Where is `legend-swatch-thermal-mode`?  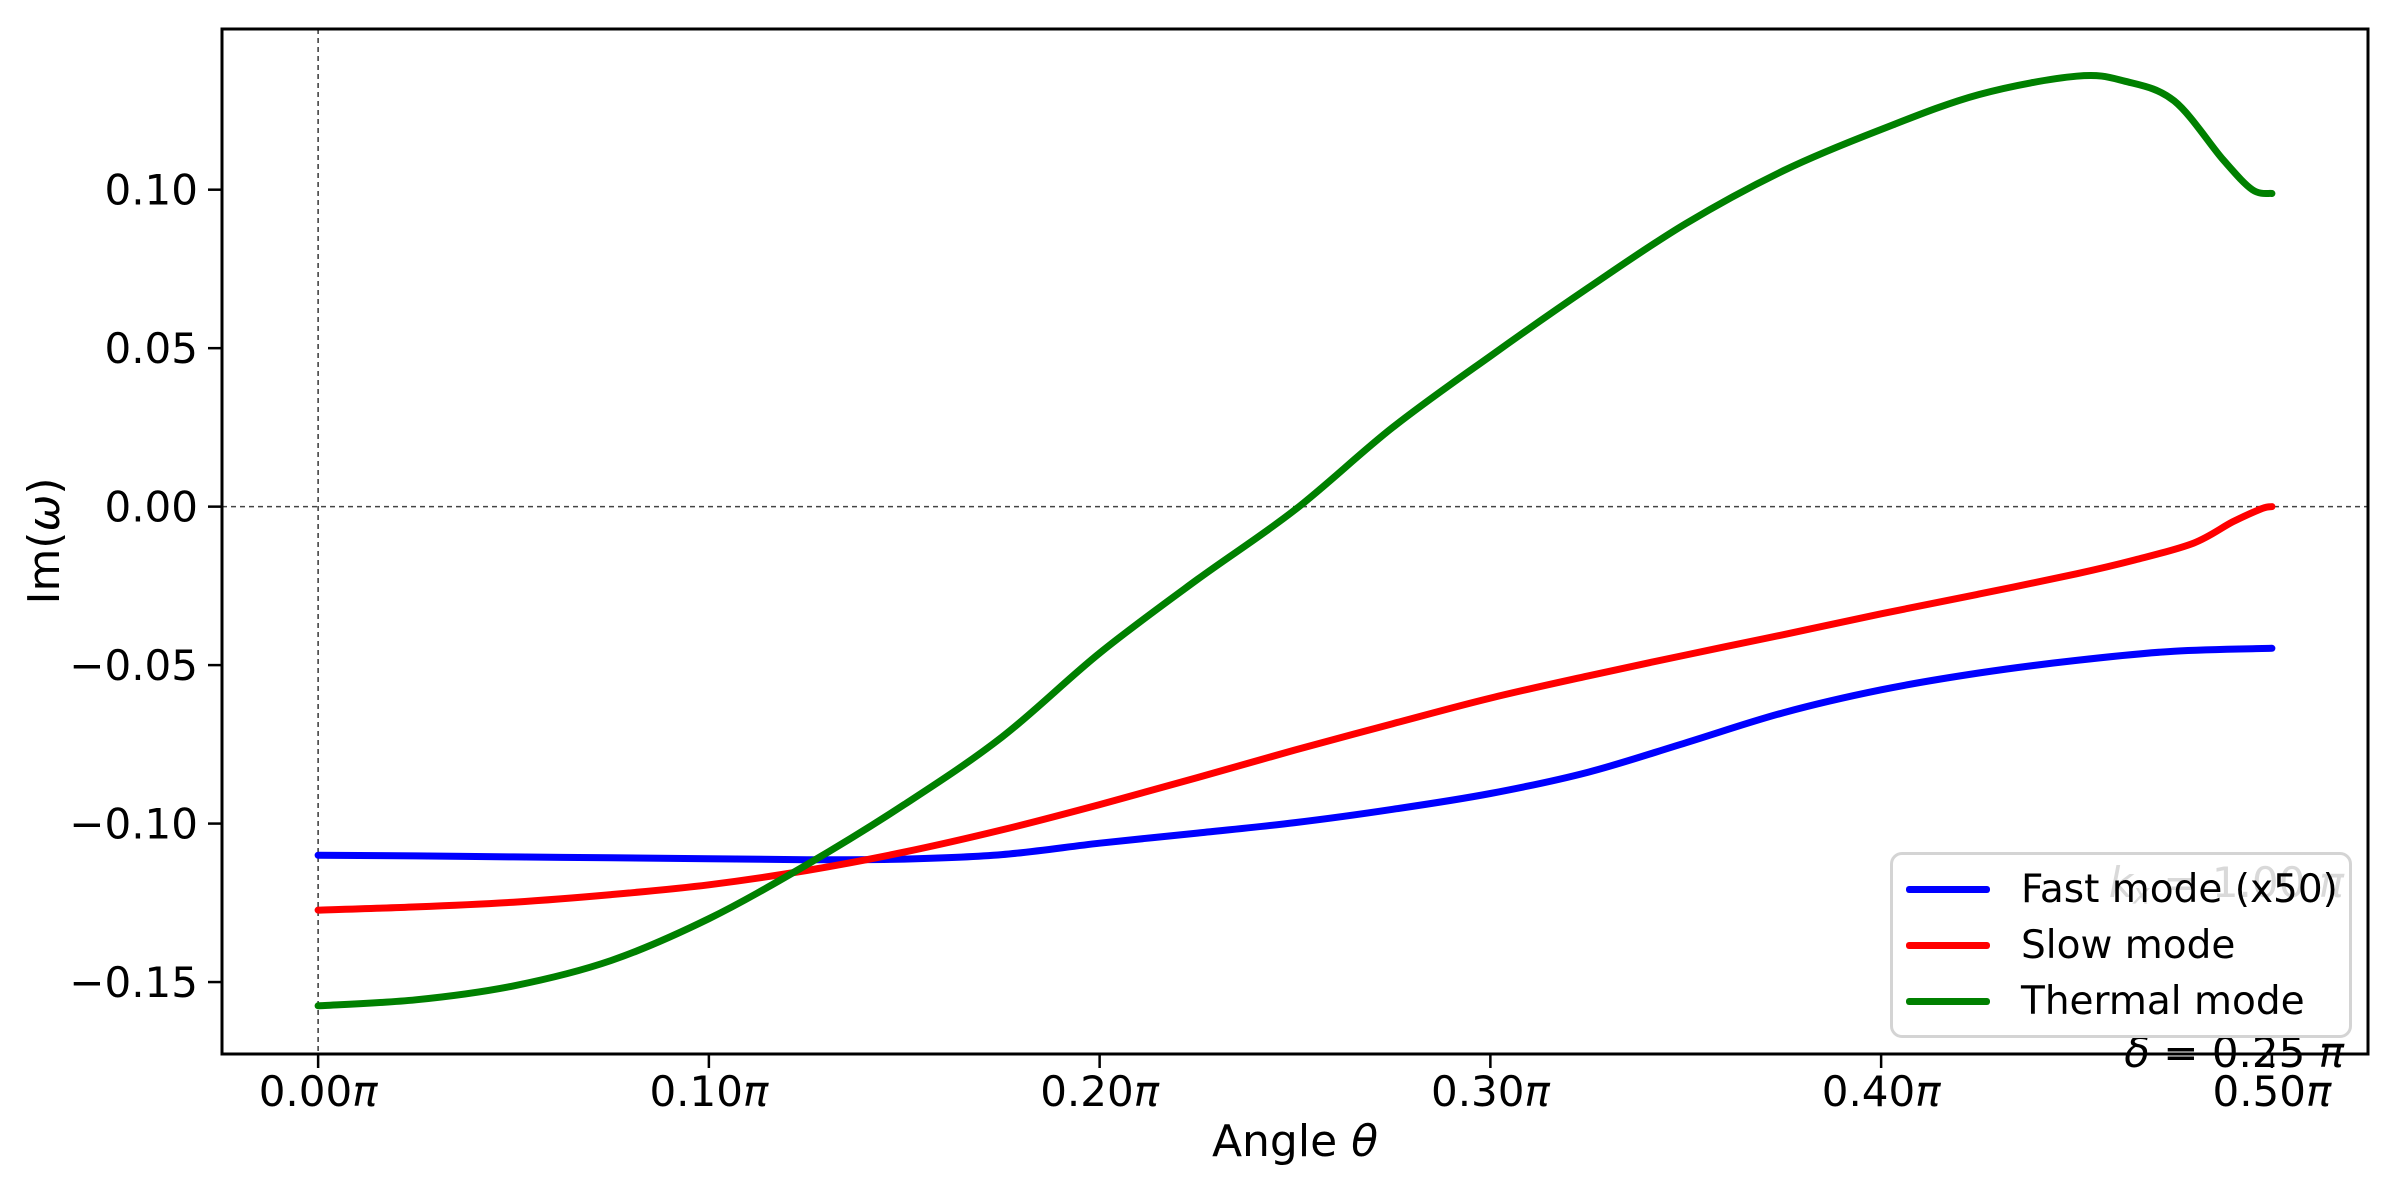 legend-swatch-thermal-mode is located at coordinates (1948, 1001).